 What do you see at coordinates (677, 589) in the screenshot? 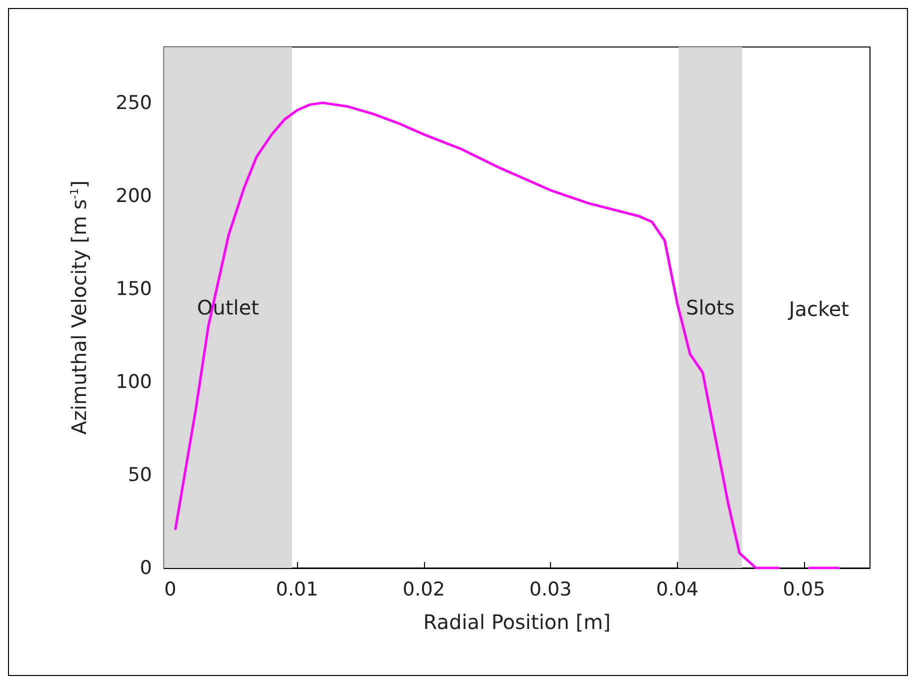
I see `x-tick-label: 0.04` at bounding box center [677, 589].